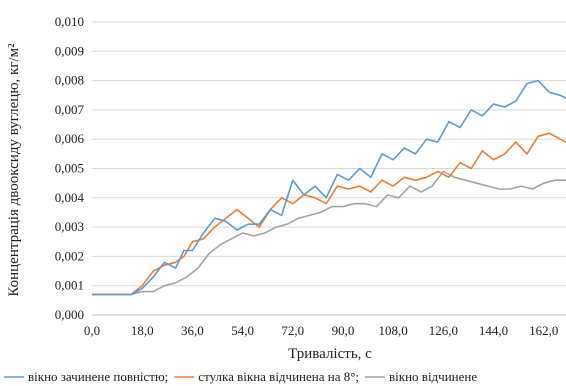 The width and height of the screenshot is (566, 386). Describe the element at coordinates (69, 314) in the screenshot. I see `y-tick-label: 0,000` at that location.